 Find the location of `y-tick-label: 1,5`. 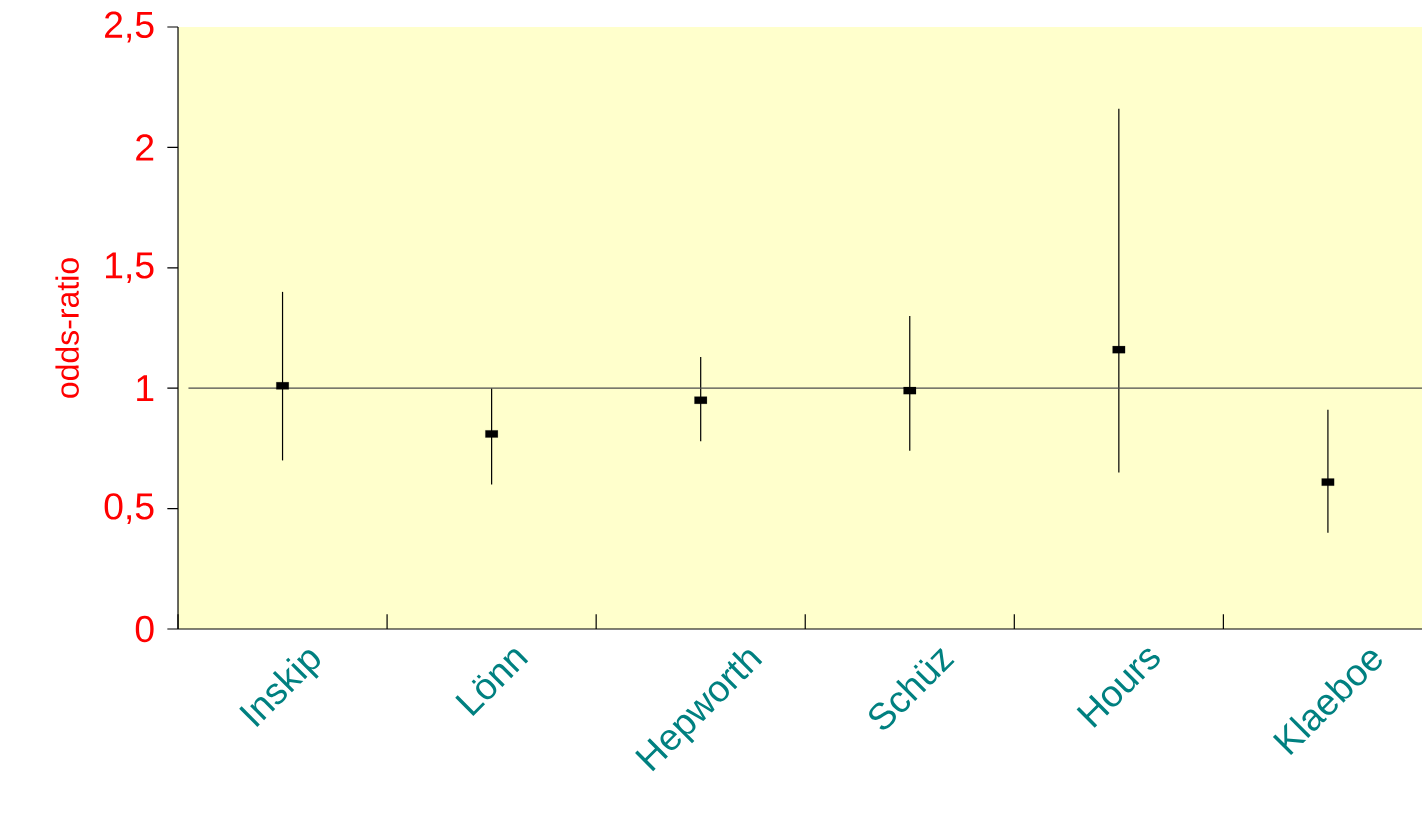

y-tick-label: 1,5 is located at coordinates (130, 268).